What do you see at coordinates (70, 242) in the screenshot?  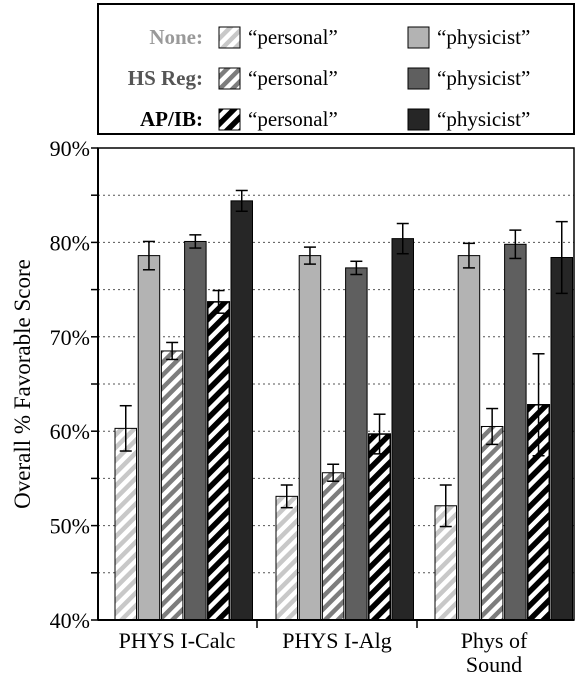 I see `y-tick-label: 80%` at bounding box center [70, 242].